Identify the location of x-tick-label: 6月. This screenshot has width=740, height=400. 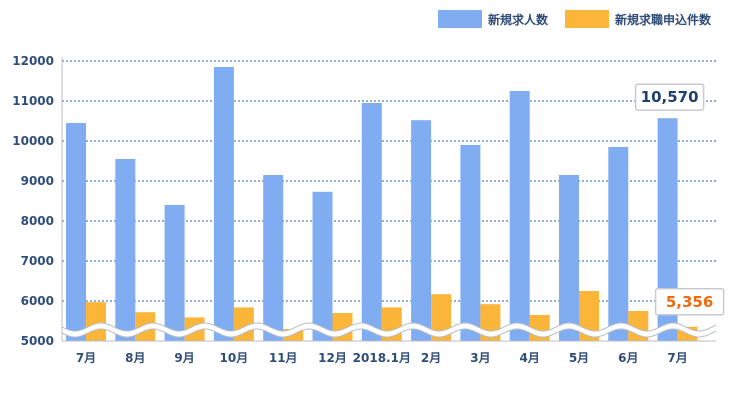
(628, 358).